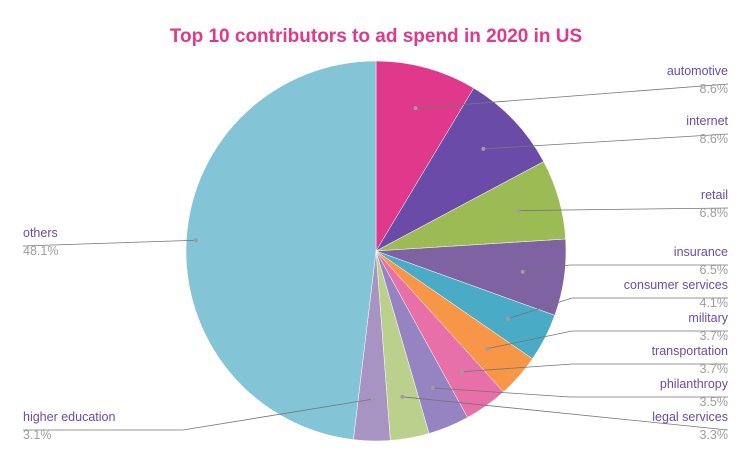 The image size is (751, 465). Describe the element at coordinates (707, 121) in the screenshot. I see `slice-label: internet` at that location.